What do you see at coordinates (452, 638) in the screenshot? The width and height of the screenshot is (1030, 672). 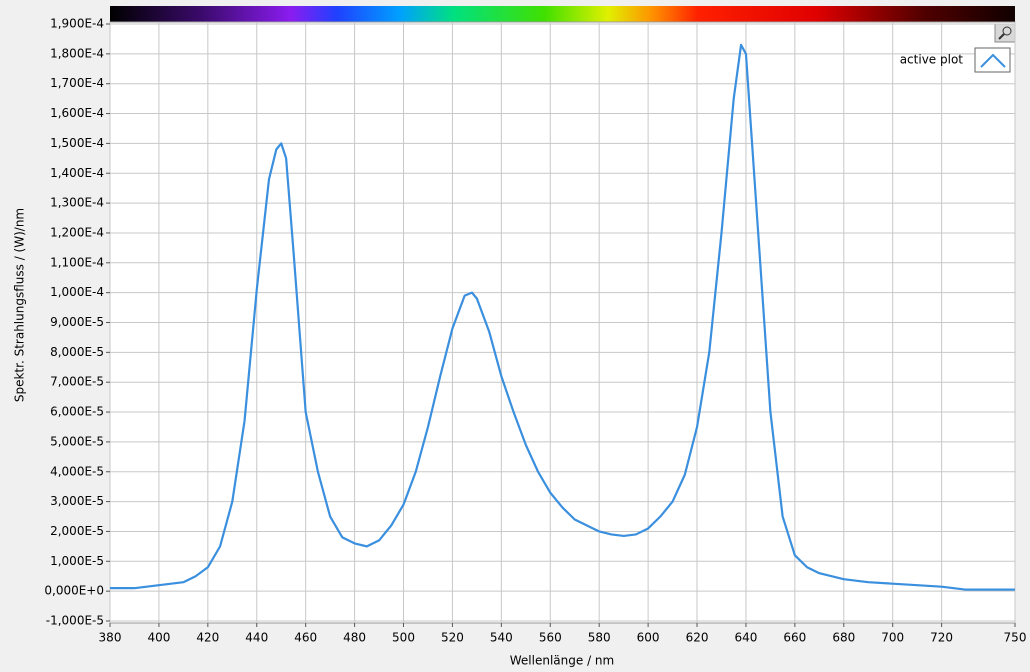 I see `x-tick-label: 520` at bounding box center [452, 638].